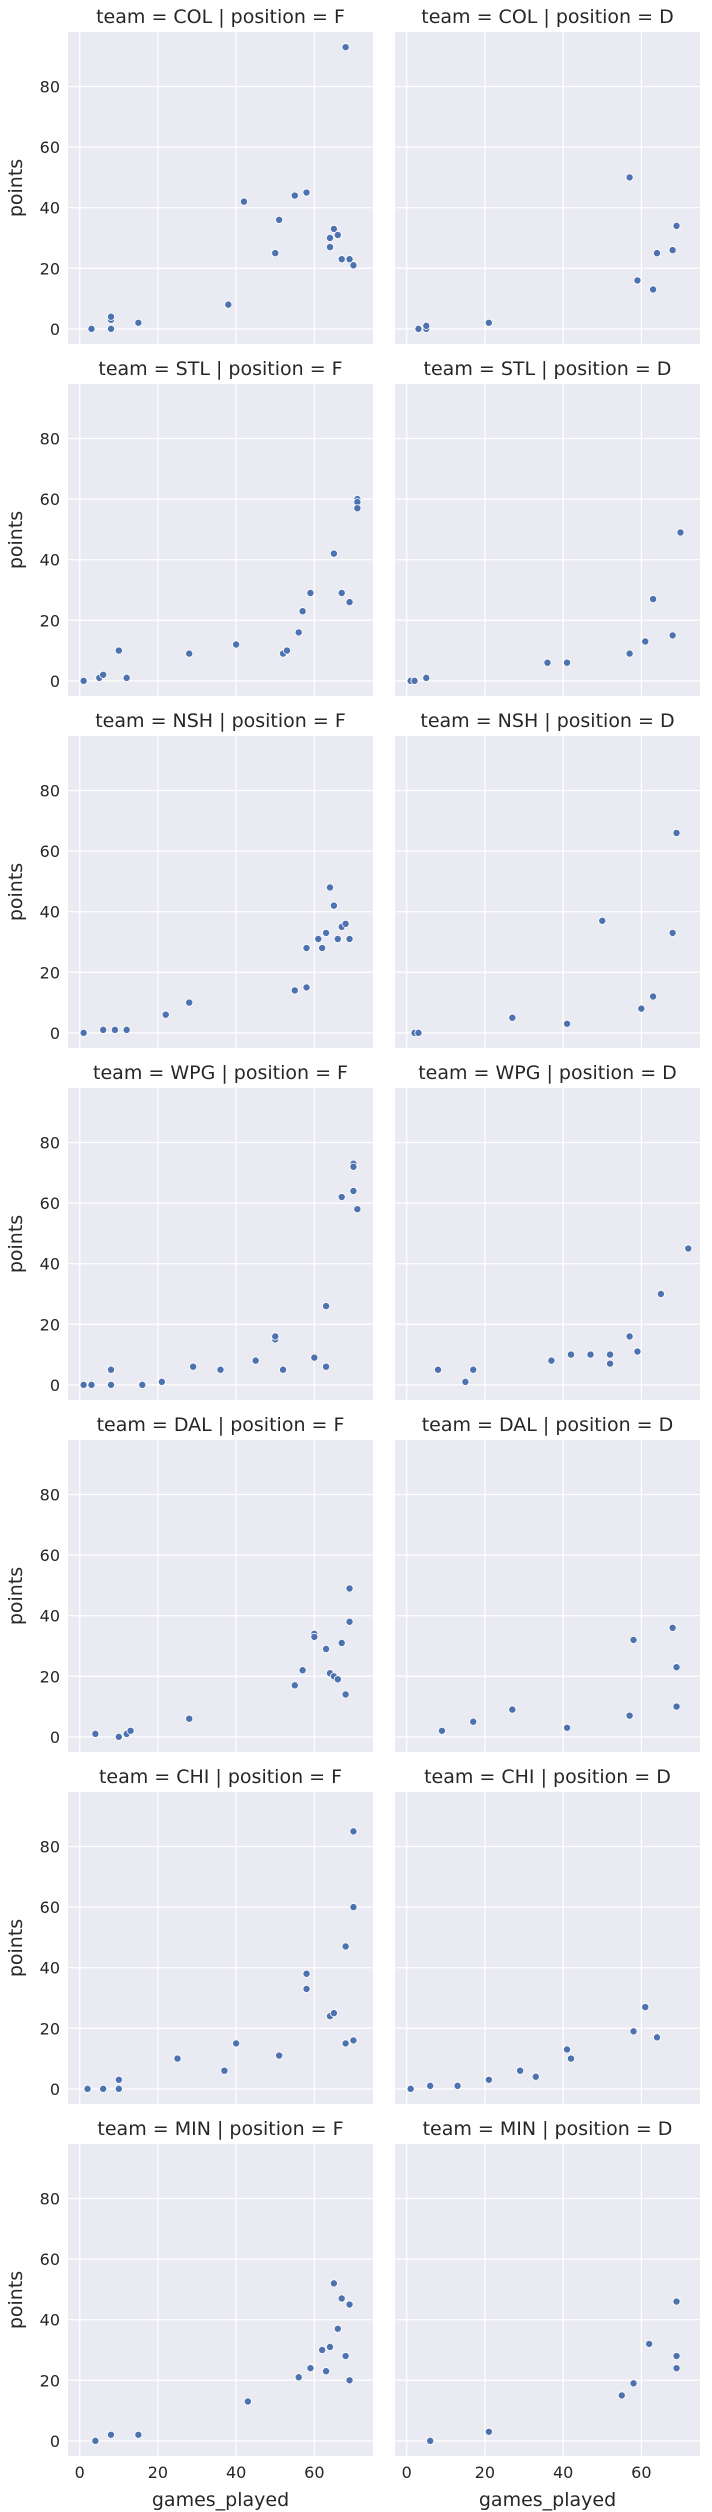 This screenshot has width=712, height=2512. I want to click on x-tick-label: 60, so click(314, 2472).